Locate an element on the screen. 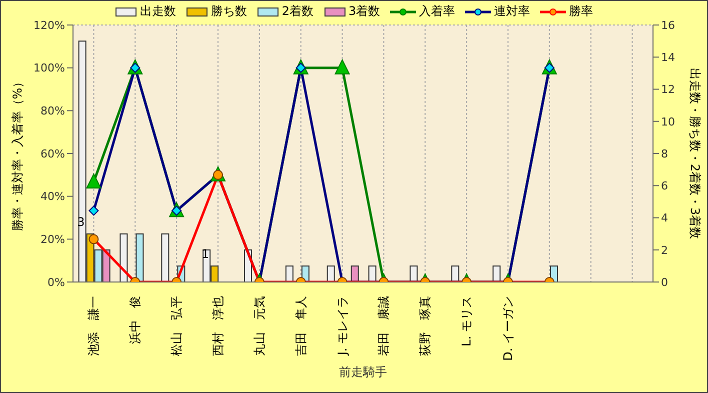  y-axis-title: 勝率・連対率・入着率（%） is located at coordinates (17, 154).